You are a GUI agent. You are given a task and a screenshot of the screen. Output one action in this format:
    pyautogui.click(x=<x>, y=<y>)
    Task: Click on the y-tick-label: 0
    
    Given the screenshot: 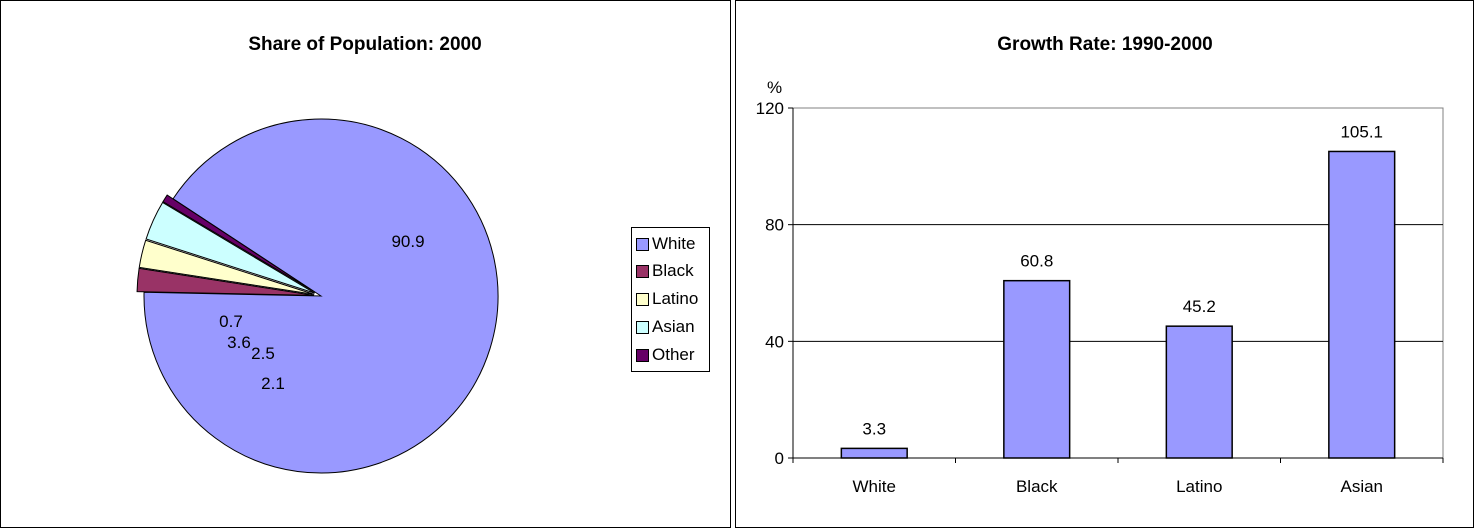 What is the action you would take?
    pyautogui.click(x=779, y=458)
    